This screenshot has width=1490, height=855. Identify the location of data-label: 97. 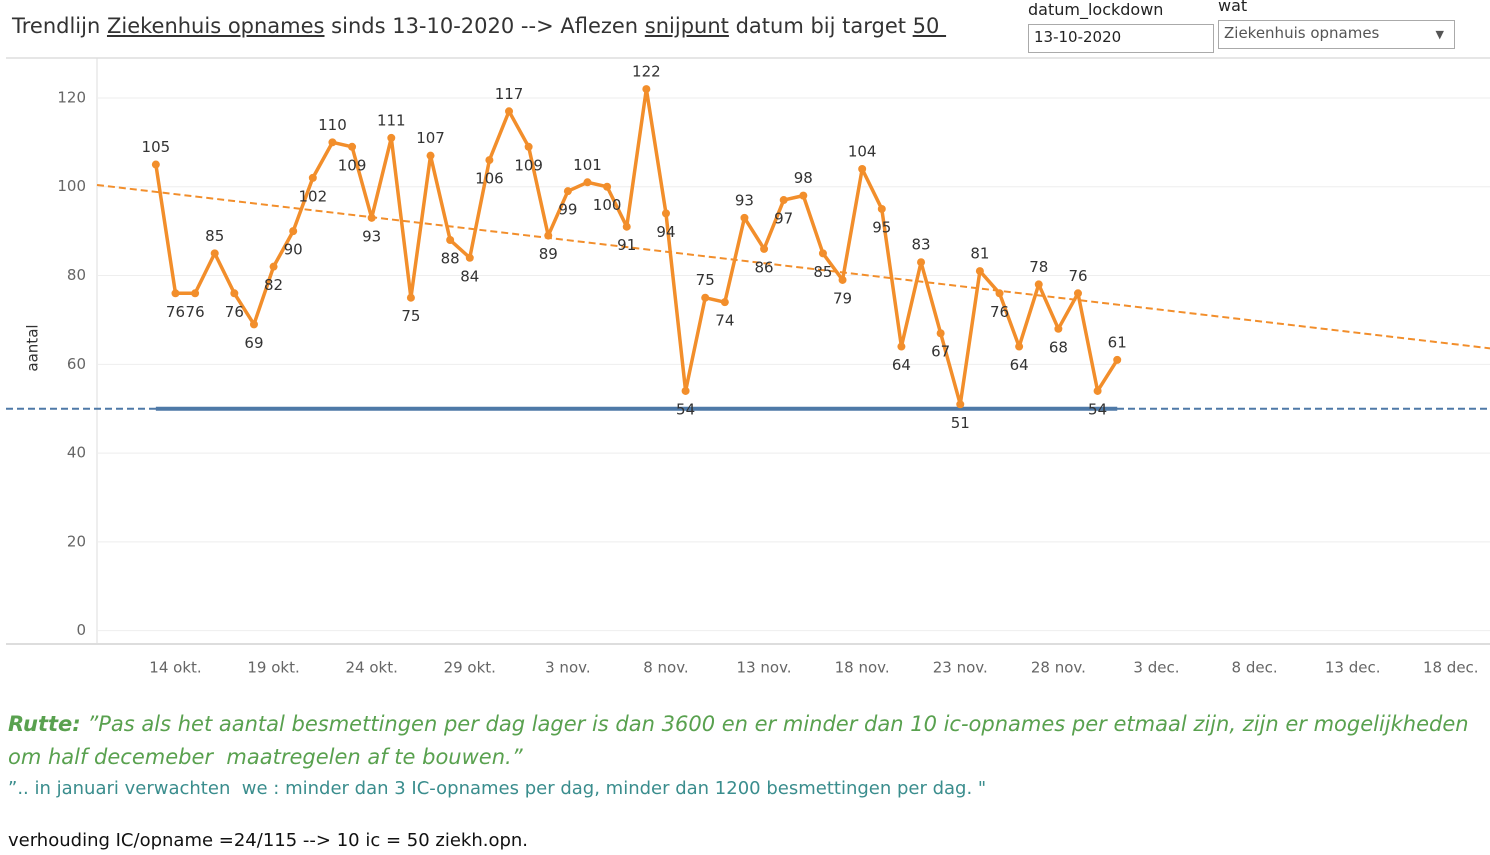
(783, 219).